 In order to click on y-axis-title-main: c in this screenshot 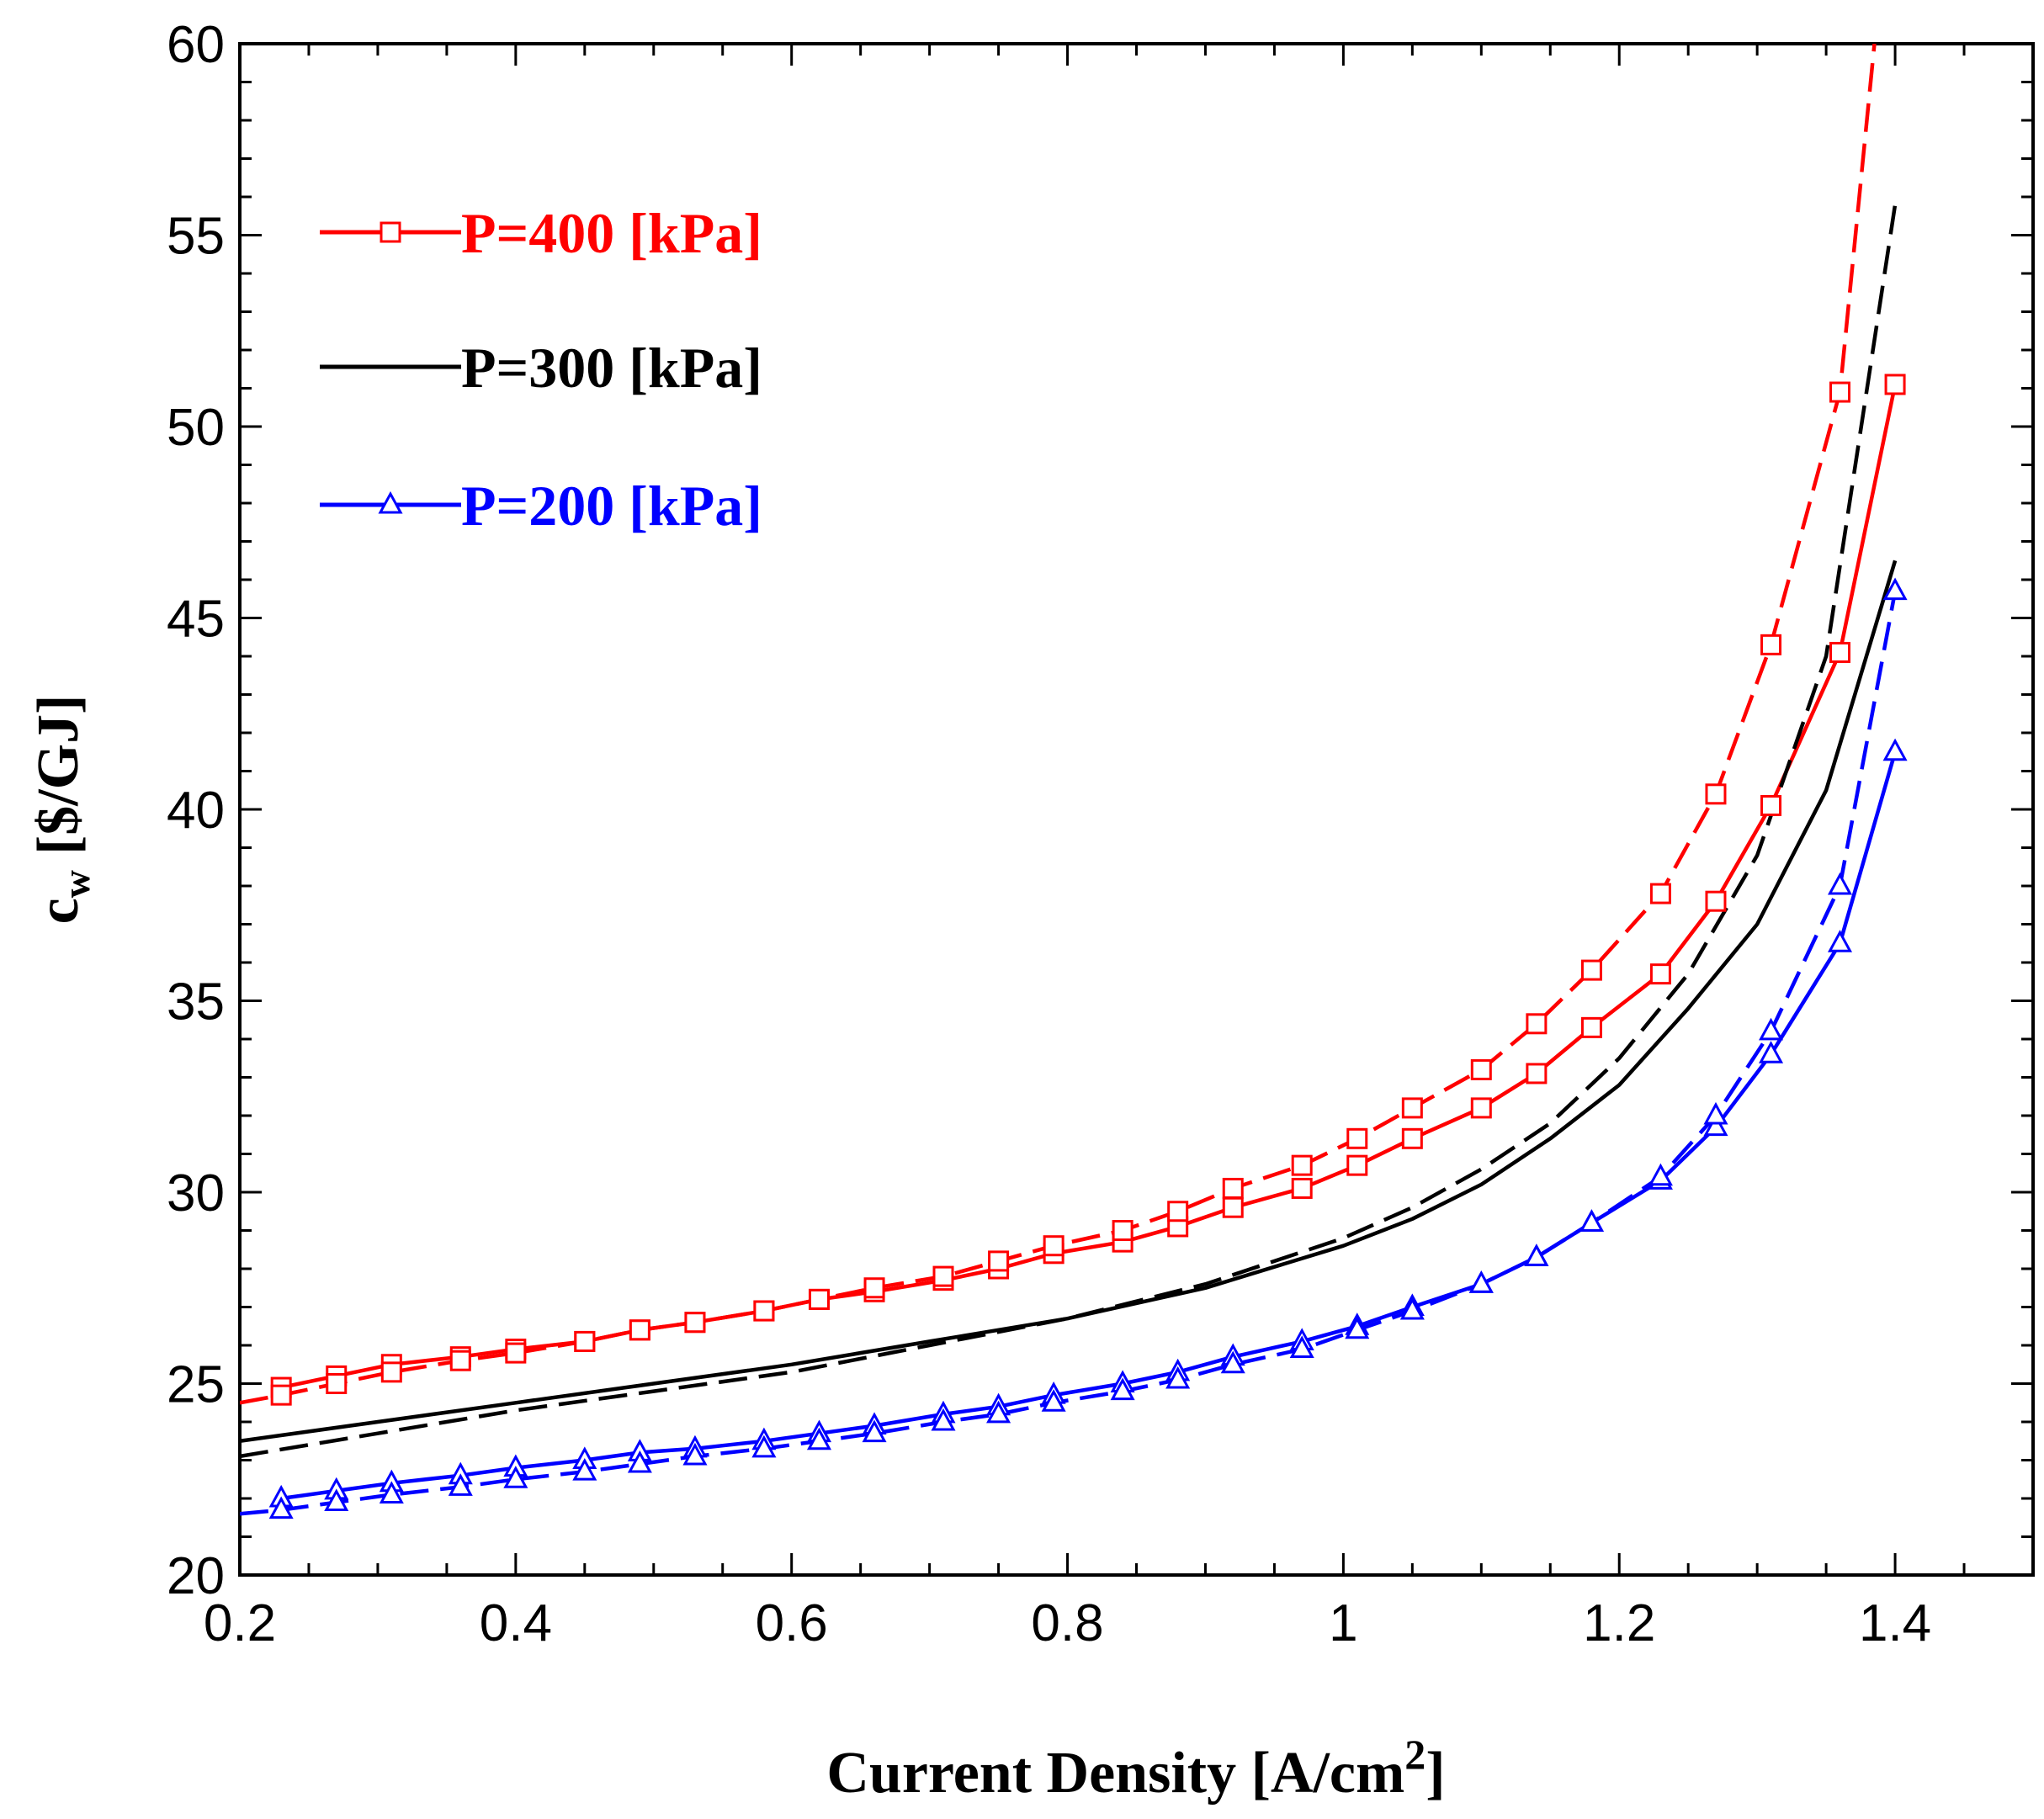, I will do `click(58, 911)`.